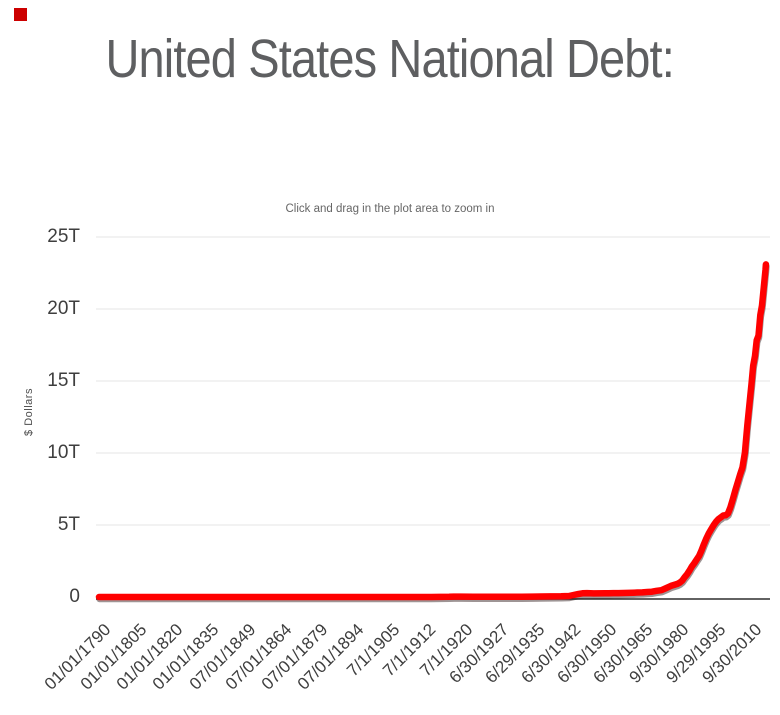 The image size is (780, 715). I want to click on page-title-text: United States National Debt:, so click(390, 59).